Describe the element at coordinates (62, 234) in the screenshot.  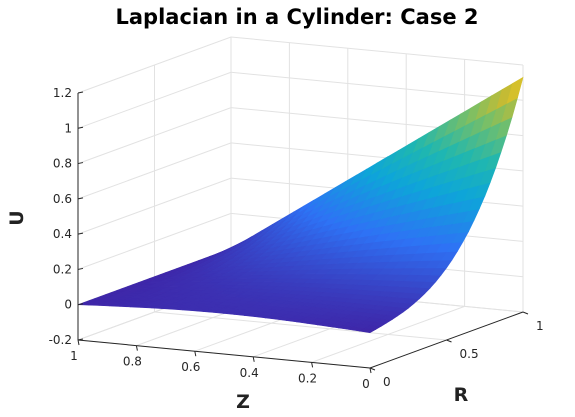
I see `z-tick-label: 0.4` at that location.